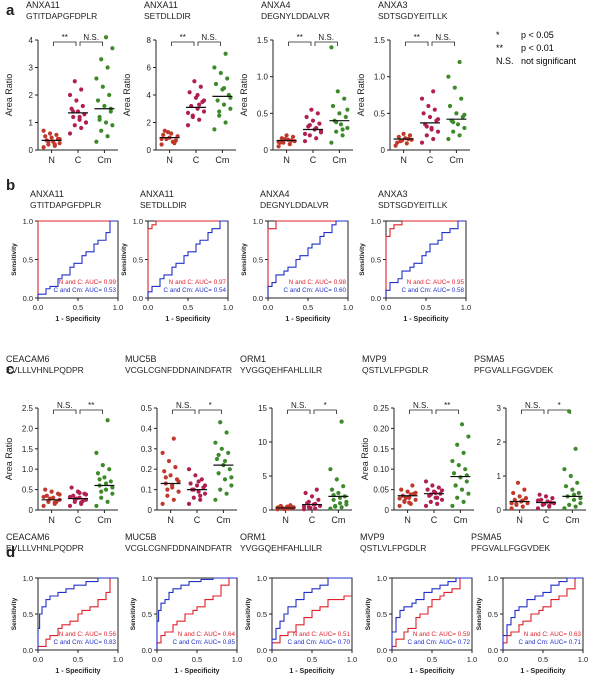  What do you see at coordinates (138, 298) in the screenshot?
I see `y-tick-label: 0.0` at bounding box center [138, 298].